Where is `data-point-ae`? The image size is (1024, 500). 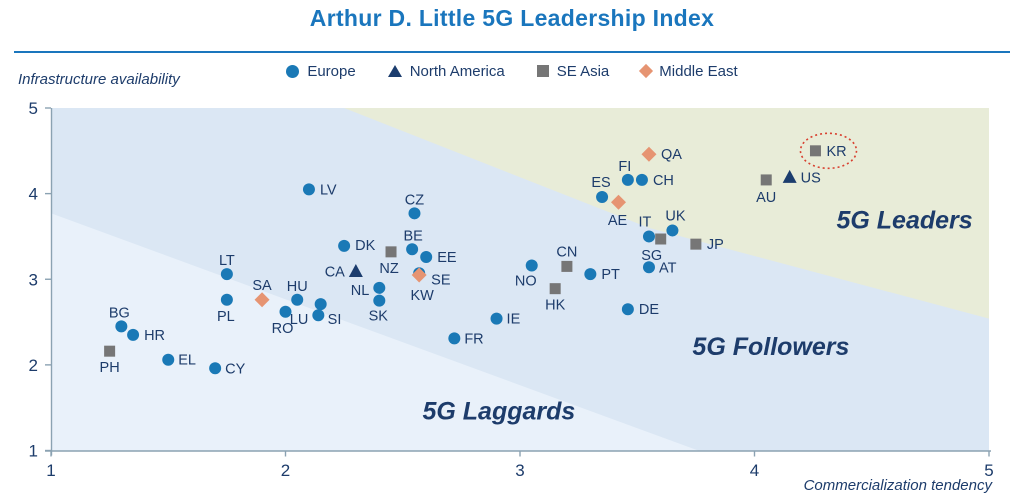
data-point-ae is located at coordinates (618, 202).